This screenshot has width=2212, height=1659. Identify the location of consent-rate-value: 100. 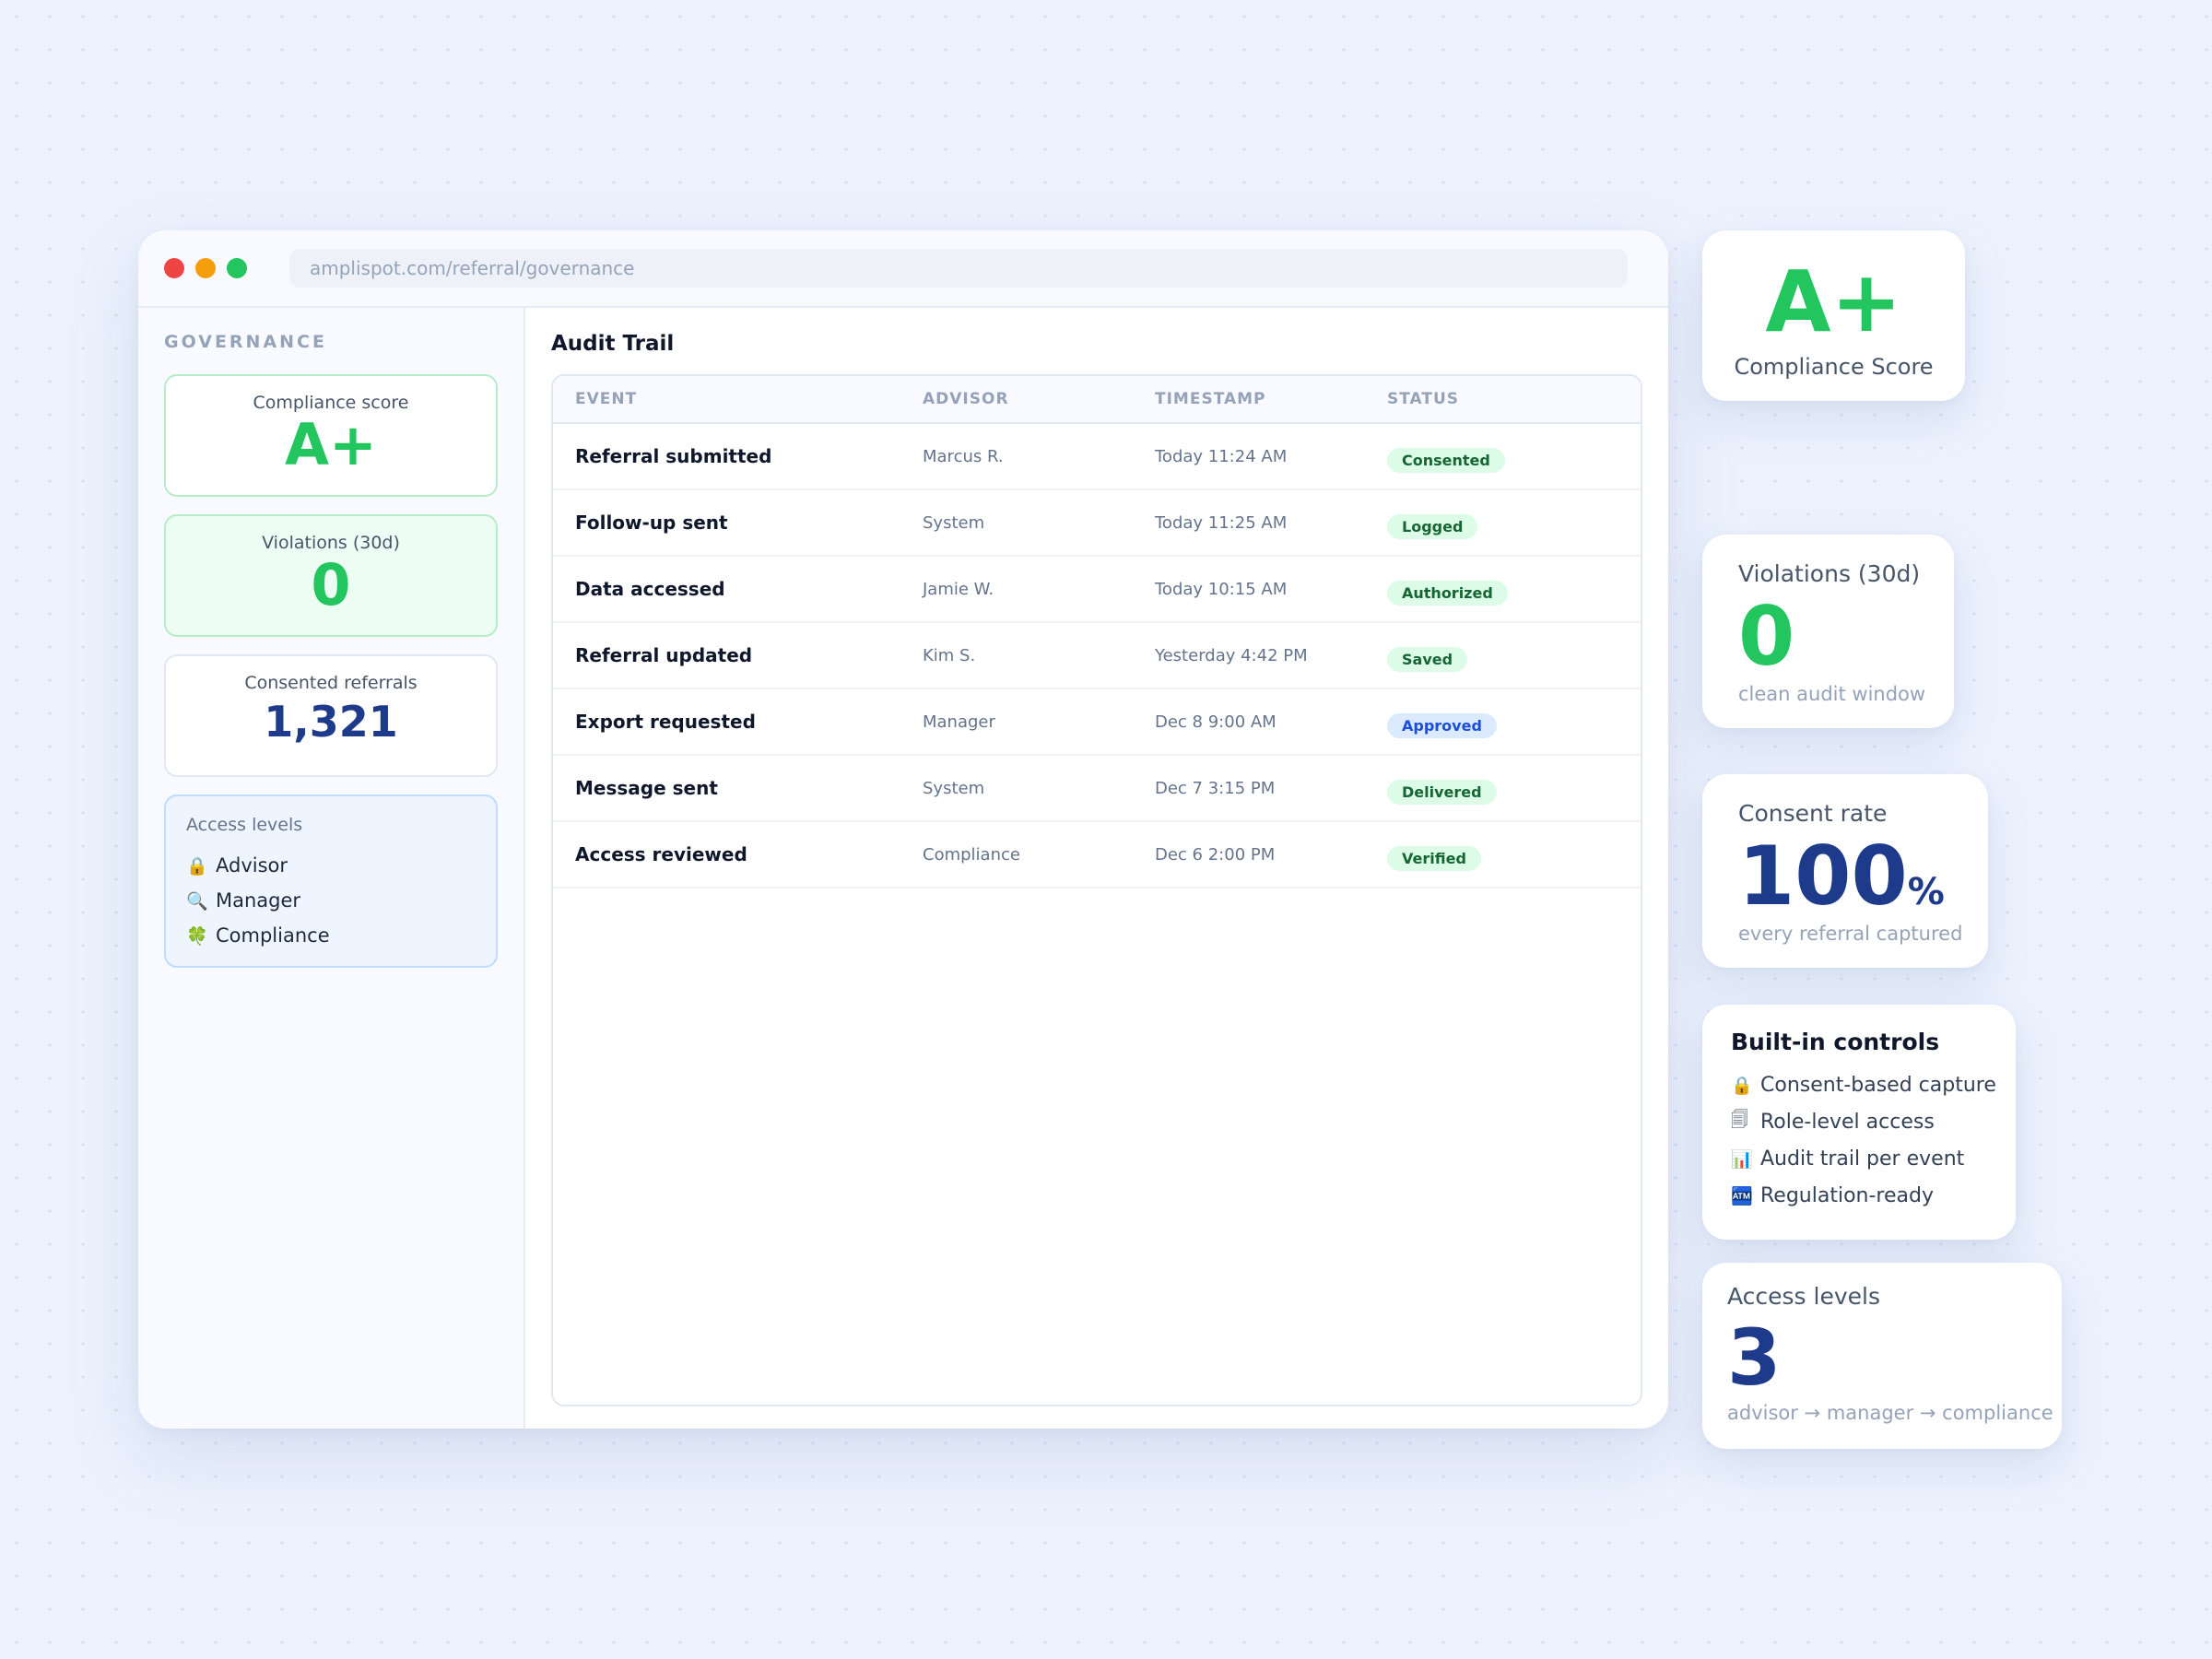
(1823, 876).